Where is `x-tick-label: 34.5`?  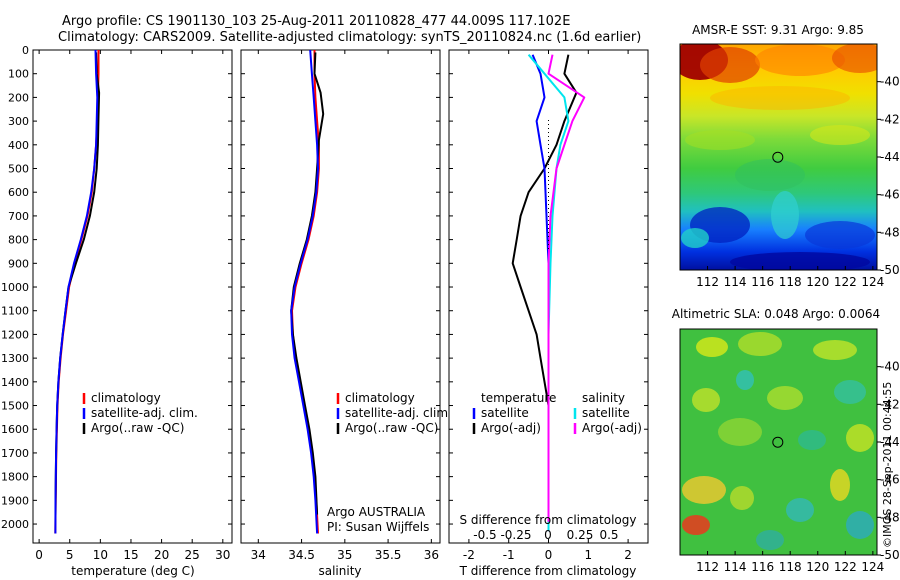 x-tick-label: 34.5 is located at coordinates (301, 555).